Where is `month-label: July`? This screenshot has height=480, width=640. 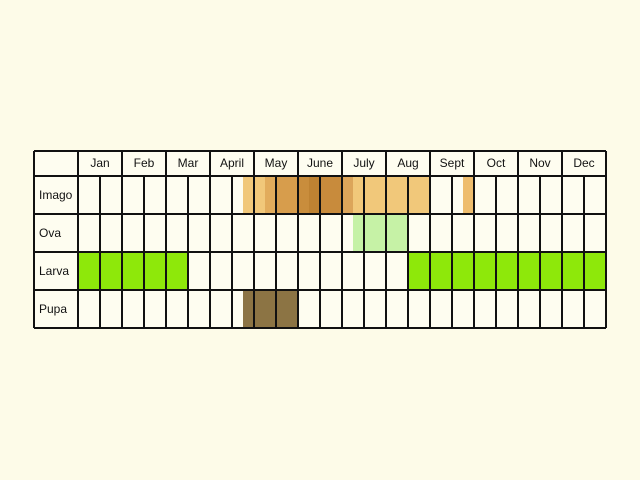
month-label: July is located at coordinates (363, 163).